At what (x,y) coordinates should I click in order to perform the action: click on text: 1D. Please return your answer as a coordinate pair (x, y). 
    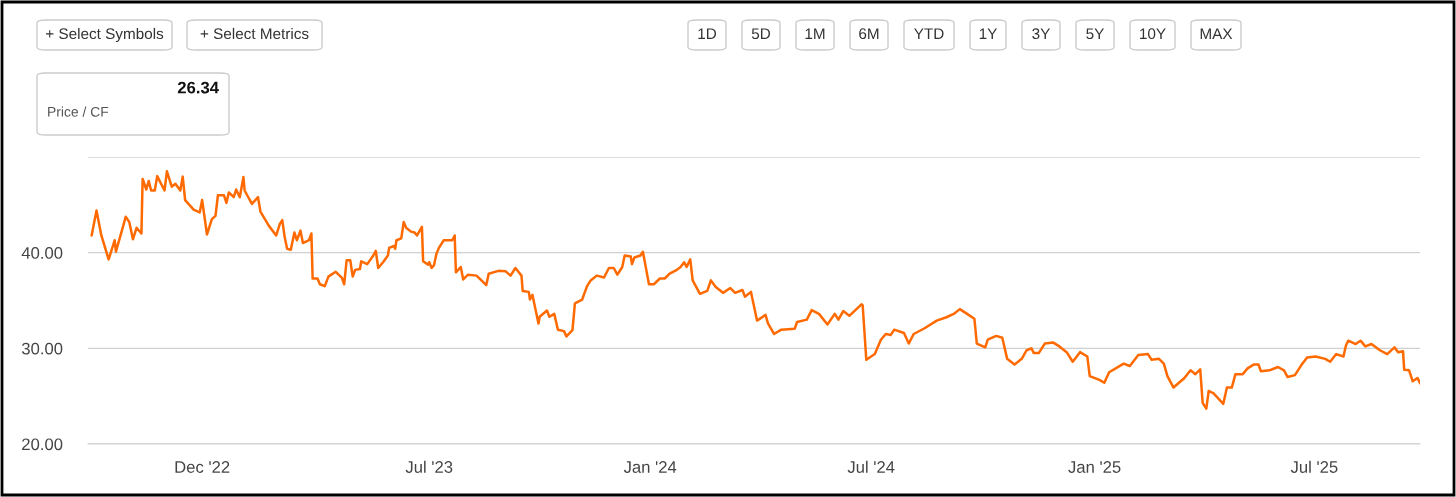
    Looking at the image, I should click on (707, 33).